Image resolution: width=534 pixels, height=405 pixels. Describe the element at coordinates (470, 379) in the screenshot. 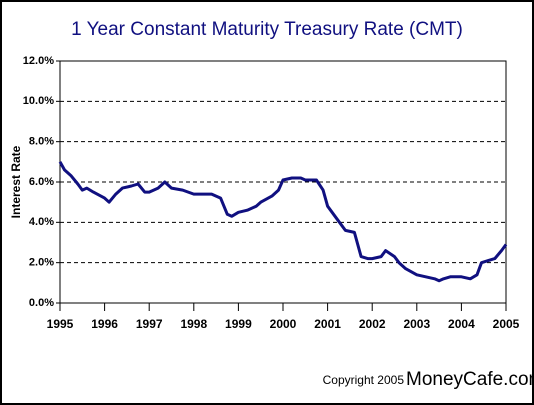

I see `brand: MoneyCafe.com` at that location.